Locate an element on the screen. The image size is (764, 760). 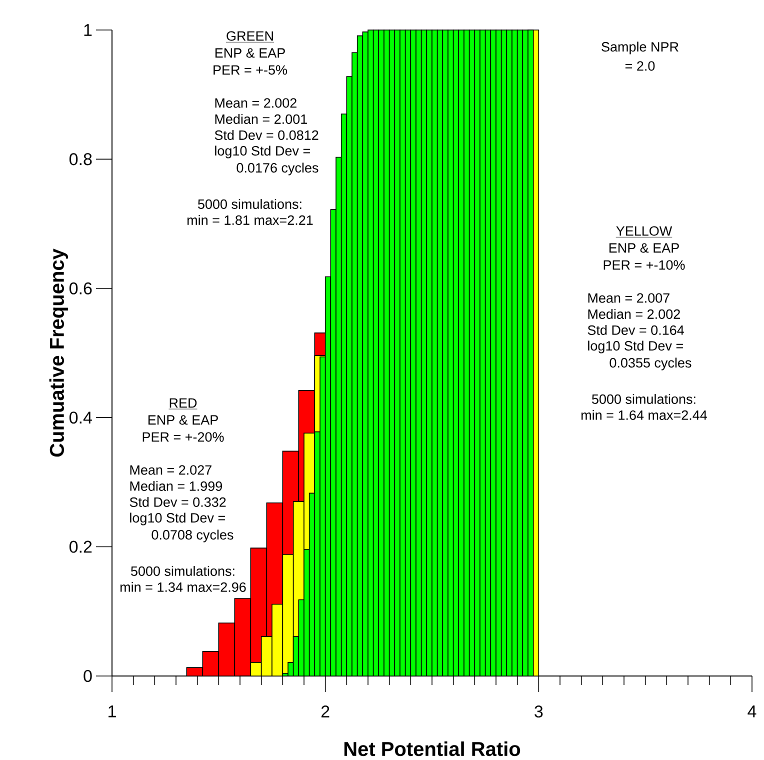
annotation: RED is located at coordinates (183, 403).